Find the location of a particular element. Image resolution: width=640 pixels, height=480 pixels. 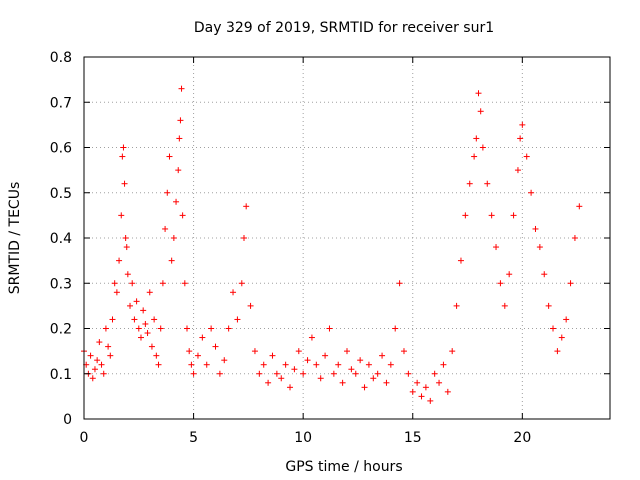

y-tick-label: 0.6 is located at coordinates (61, 149).